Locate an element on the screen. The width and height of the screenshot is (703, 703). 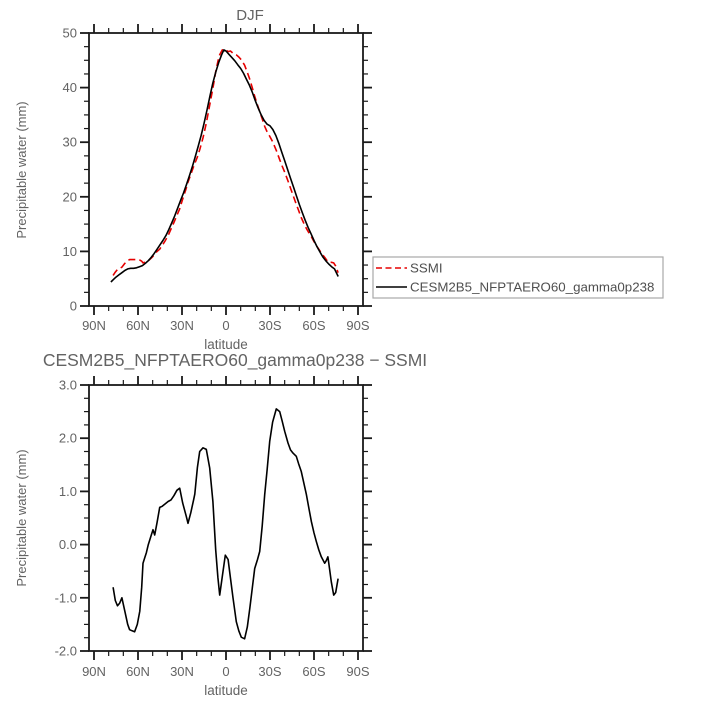
plot-frame is located at coordinates (226, 518).